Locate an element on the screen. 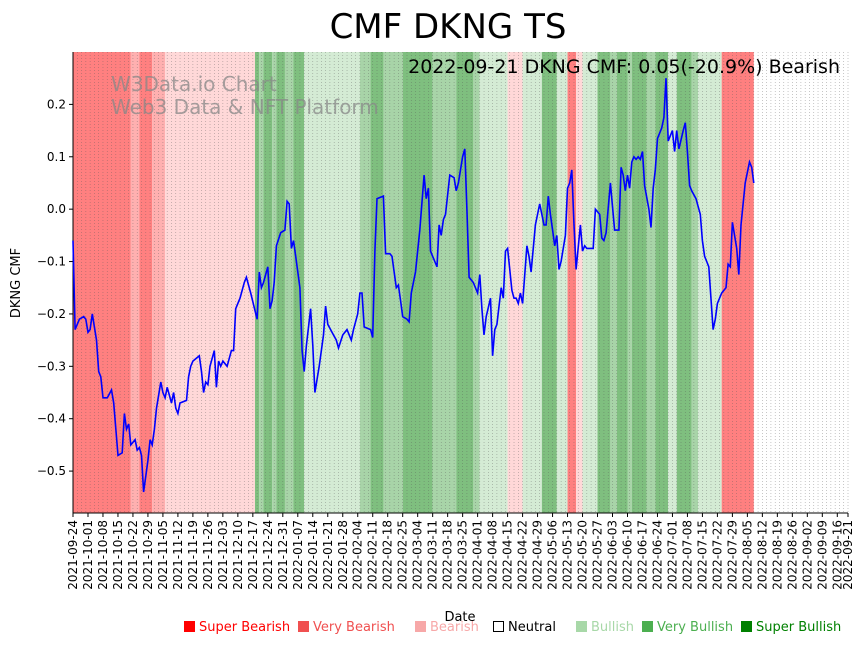  x-tick-label: 2022-09-21 is located at coordinates (848, 555).